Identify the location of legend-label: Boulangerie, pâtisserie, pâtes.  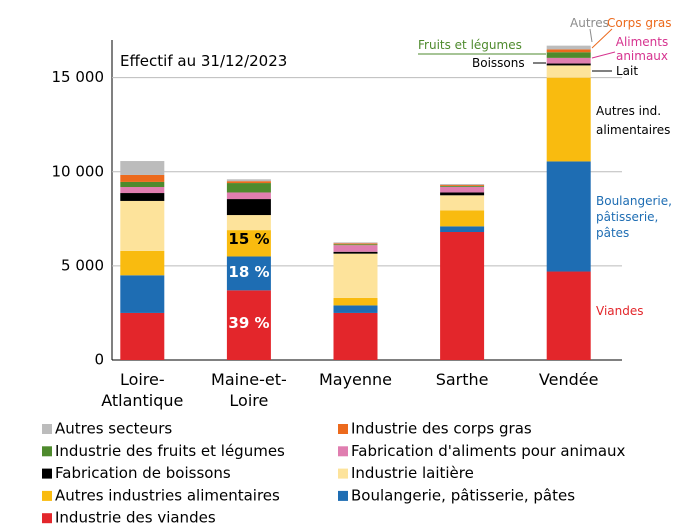
(463, 495).